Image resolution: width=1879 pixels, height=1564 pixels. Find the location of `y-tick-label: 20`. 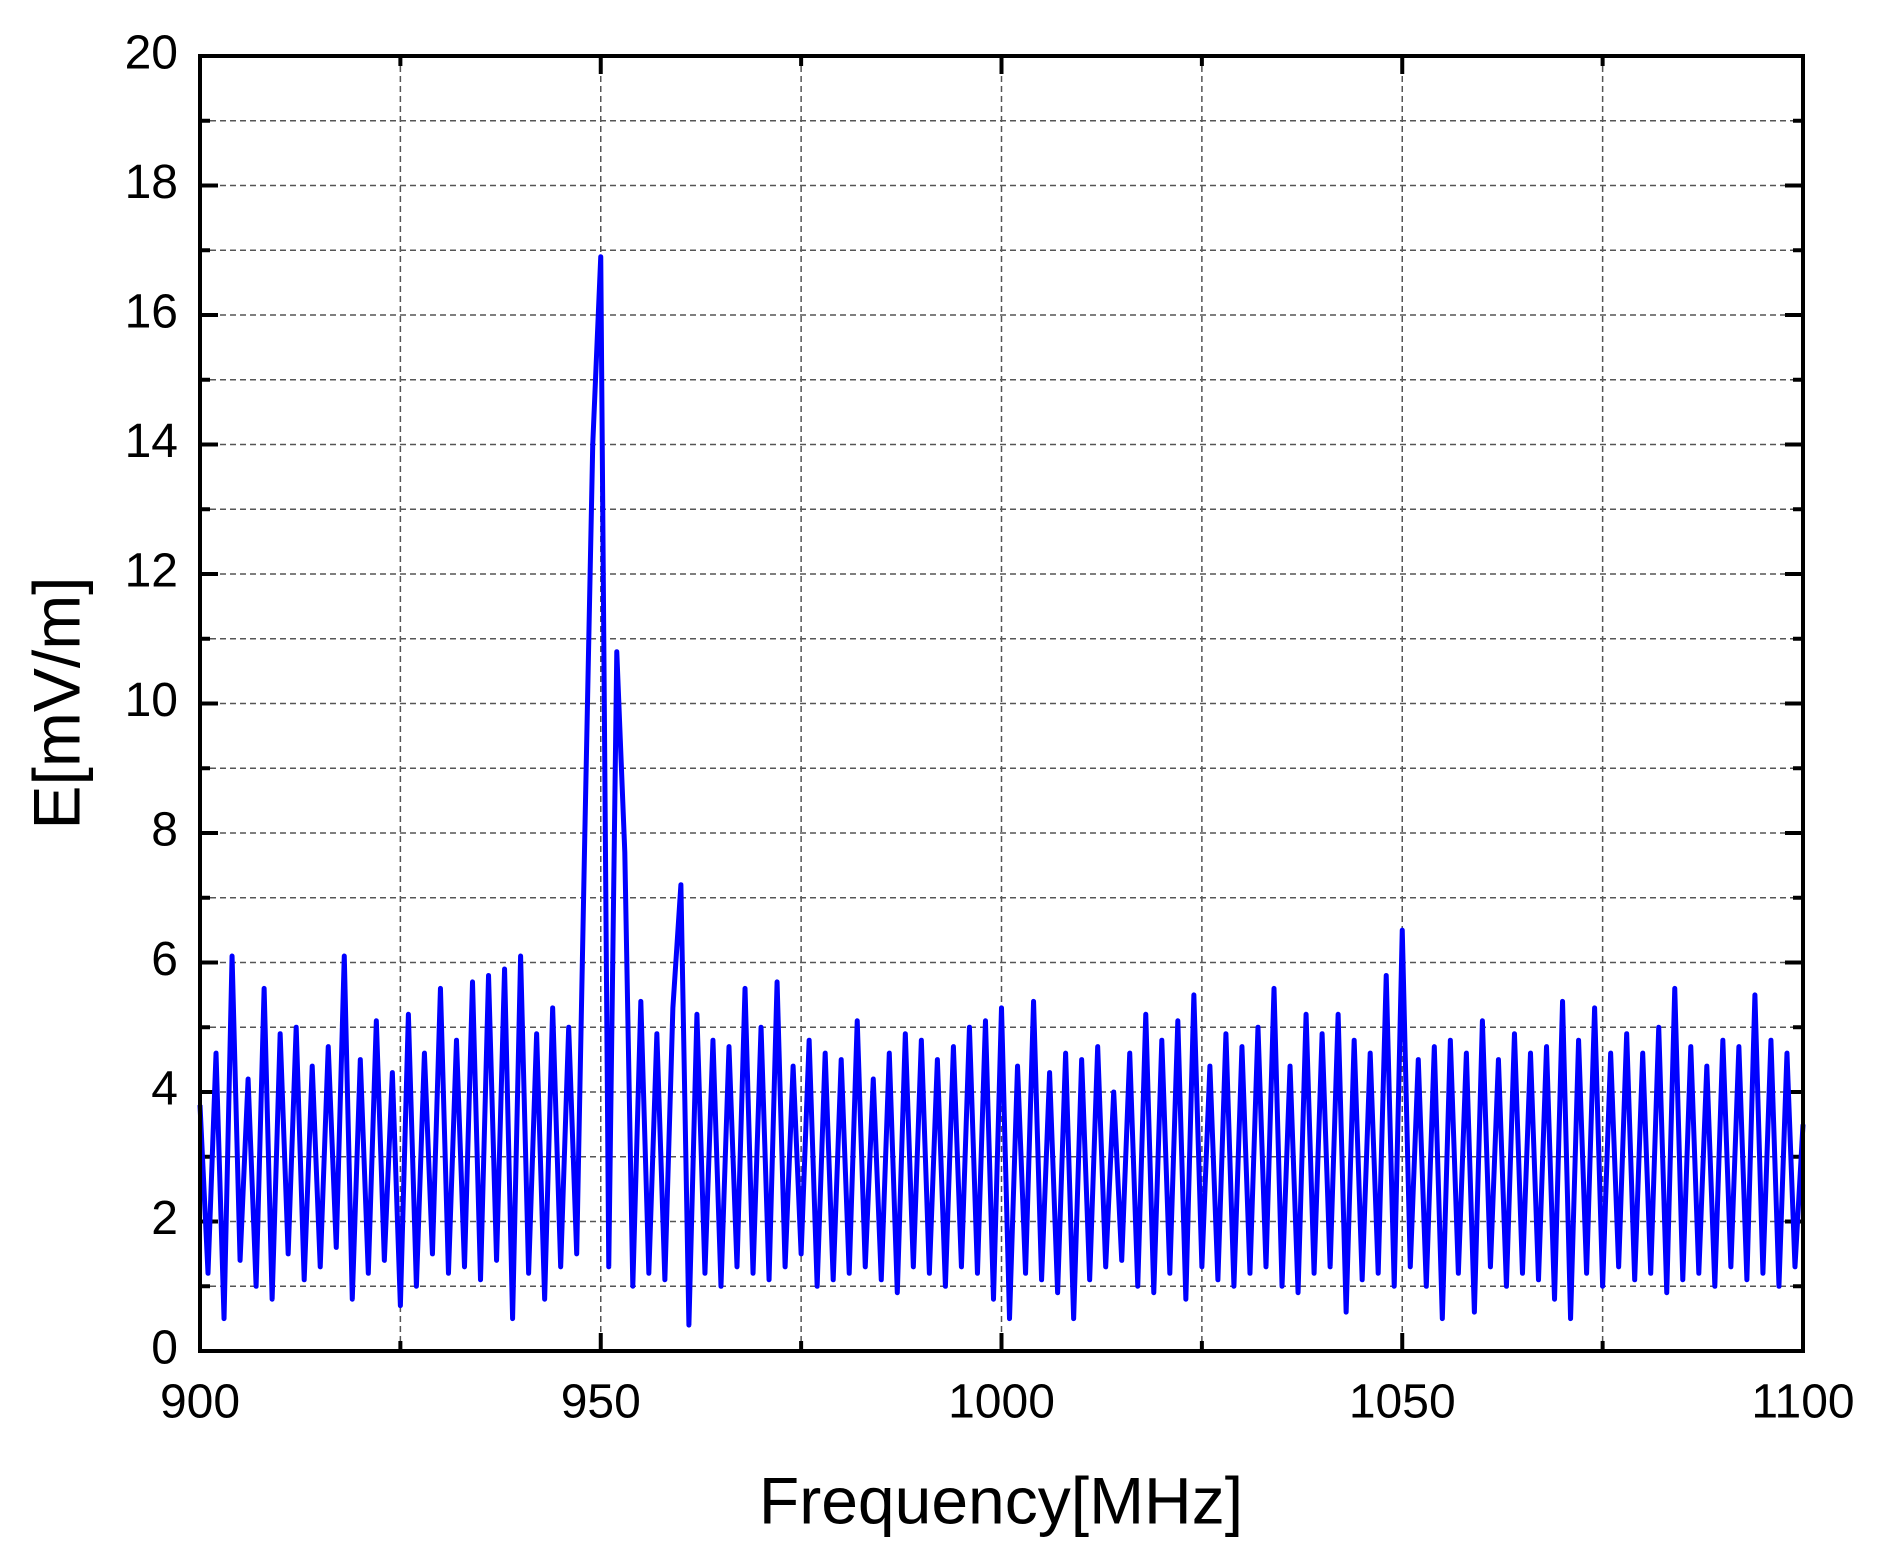

y-tick-label: 20 is located at coordinates (151, 53).